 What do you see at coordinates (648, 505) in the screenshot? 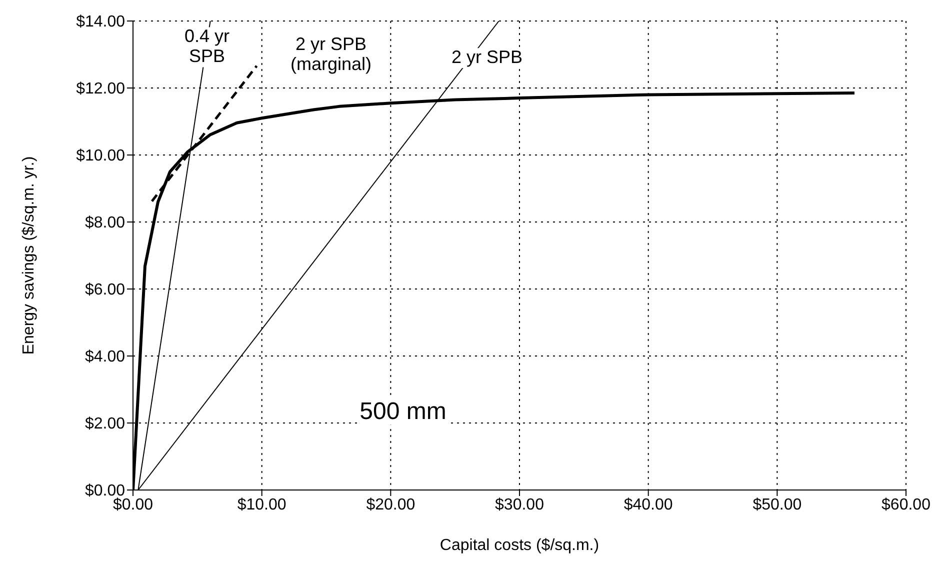
I see `x-tick-label: $40.00` at bounding box center [648, 505].